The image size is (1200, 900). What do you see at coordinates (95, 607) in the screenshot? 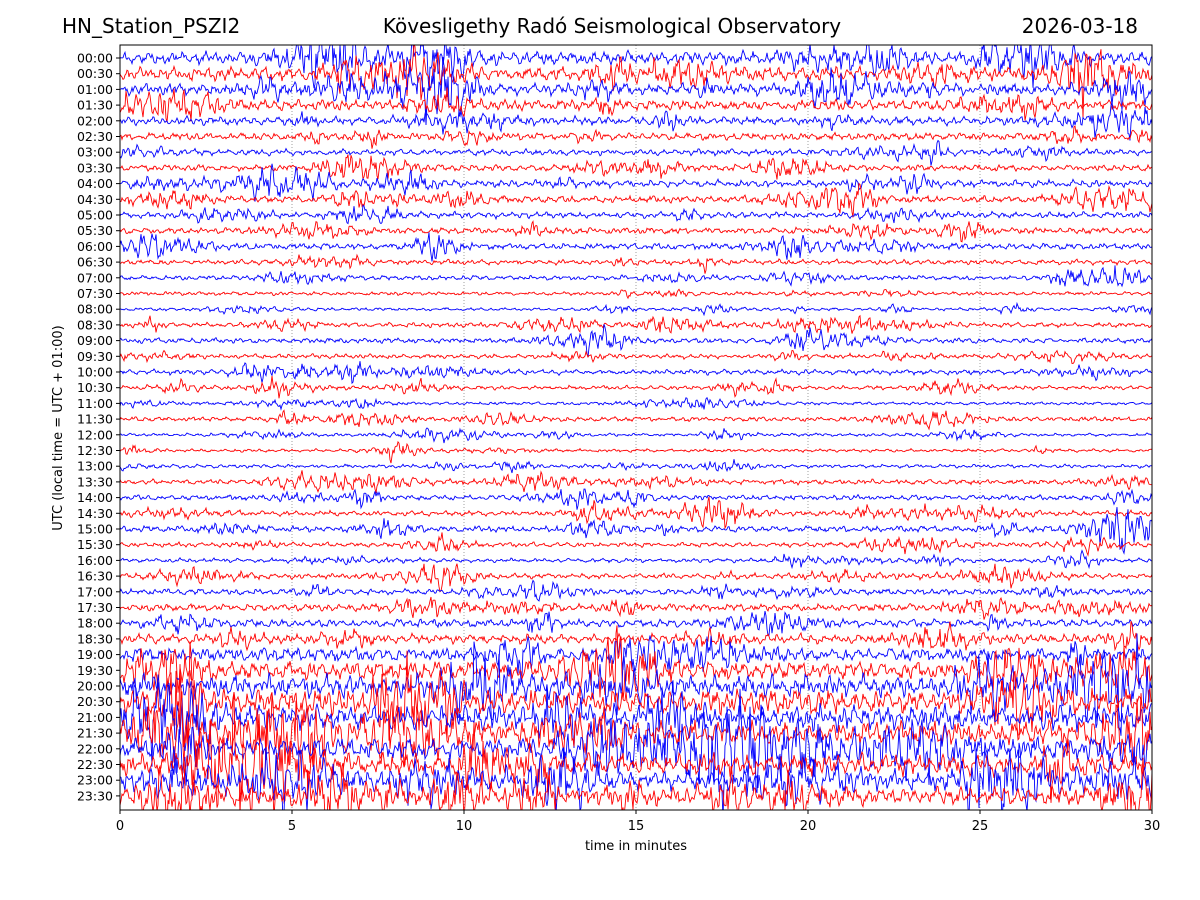
I see `y-tick-label: 17:30` at bounding box center [95, 607].